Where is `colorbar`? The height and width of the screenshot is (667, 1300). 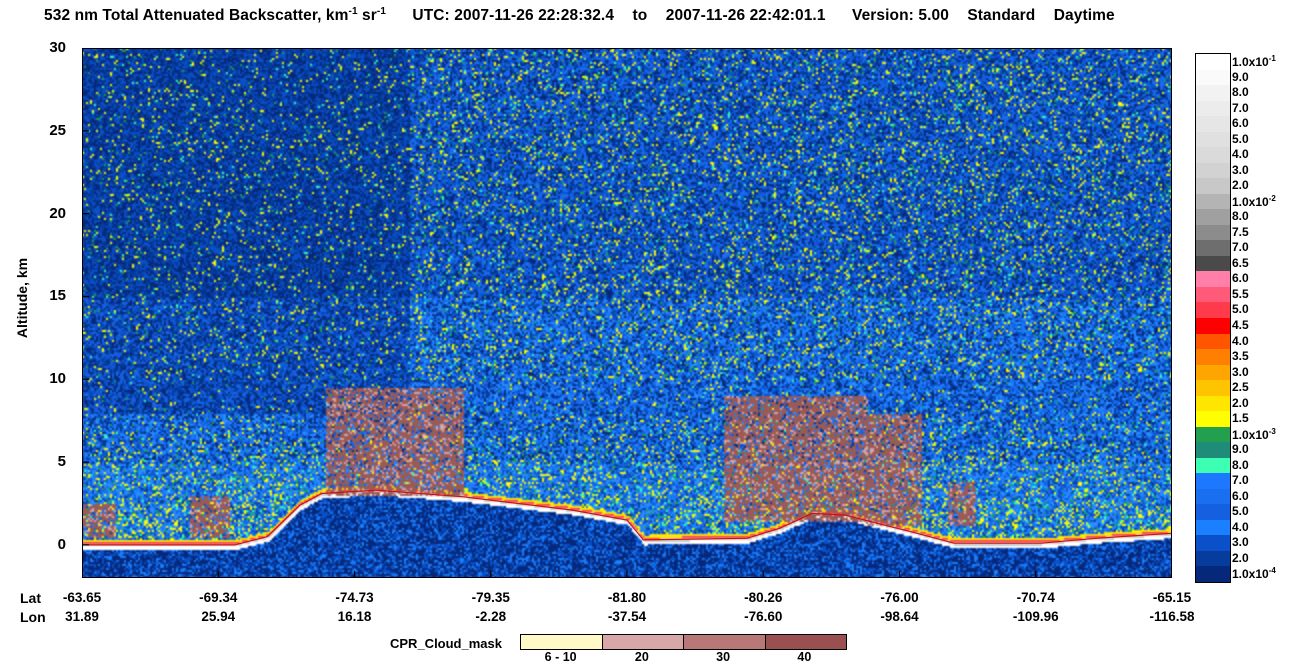
colorbar is located at coordinates (1213, 318).